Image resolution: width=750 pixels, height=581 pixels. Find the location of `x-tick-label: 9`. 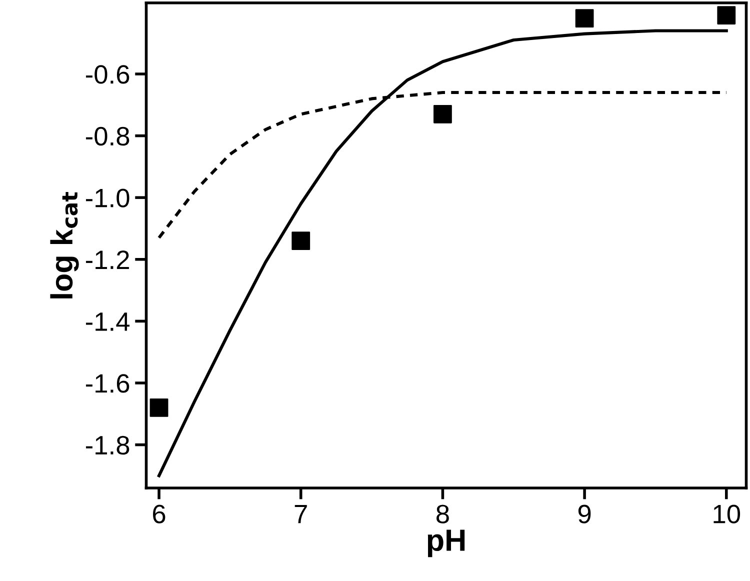

x-tick-label: 9 is located at coordinates (584, 514).